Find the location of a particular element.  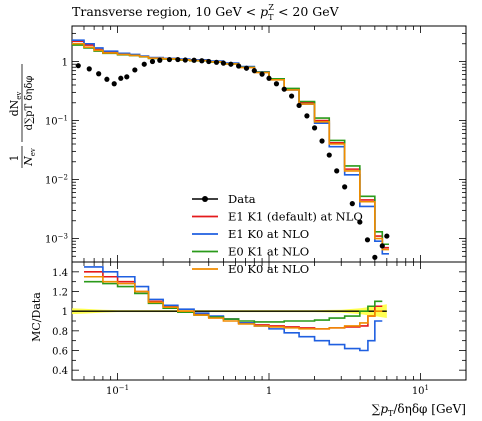

ratio-y-tick-label: 1.4 is located at coordinates (60, 273).